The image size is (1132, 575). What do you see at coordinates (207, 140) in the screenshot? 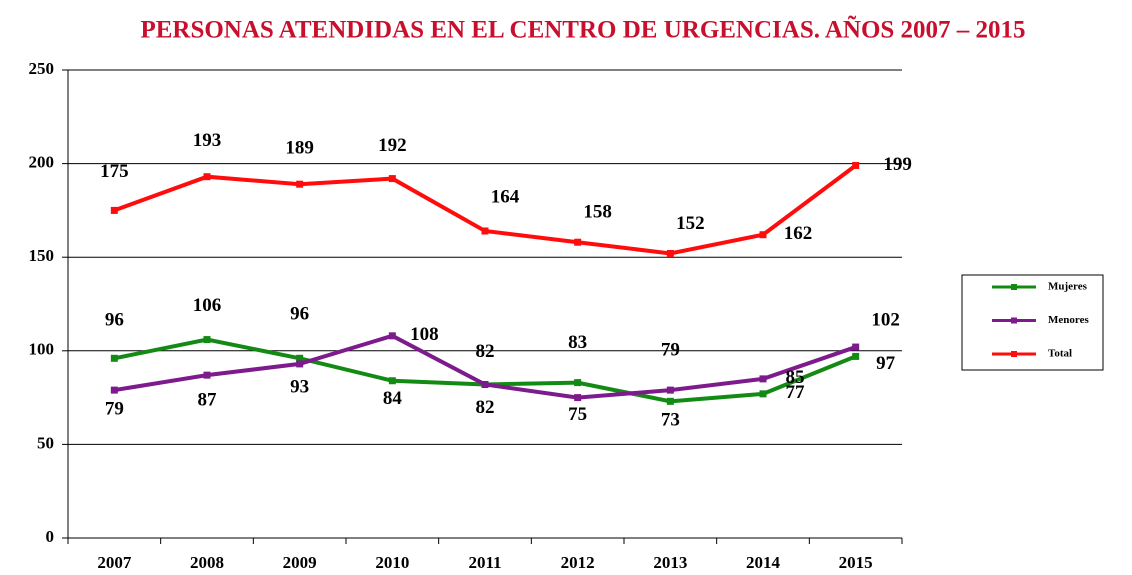
I see `data-label: 193` at bounding box center [207, 140].